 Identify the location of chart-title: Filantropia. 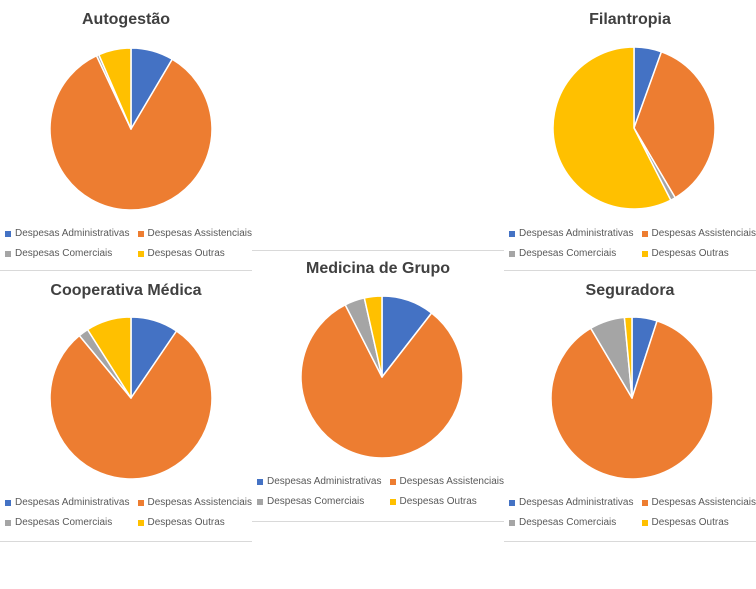
(630, 19).